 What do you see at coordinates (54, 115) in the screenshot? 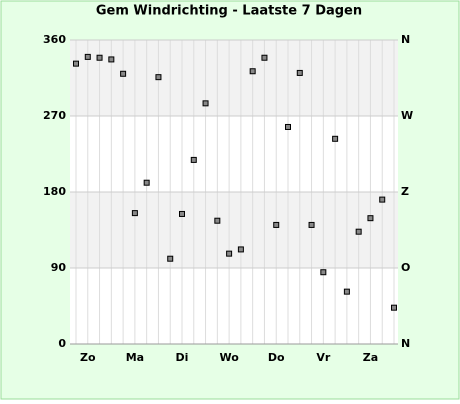
I see `y-tick-label: 270` at bounding box center [54, 115].